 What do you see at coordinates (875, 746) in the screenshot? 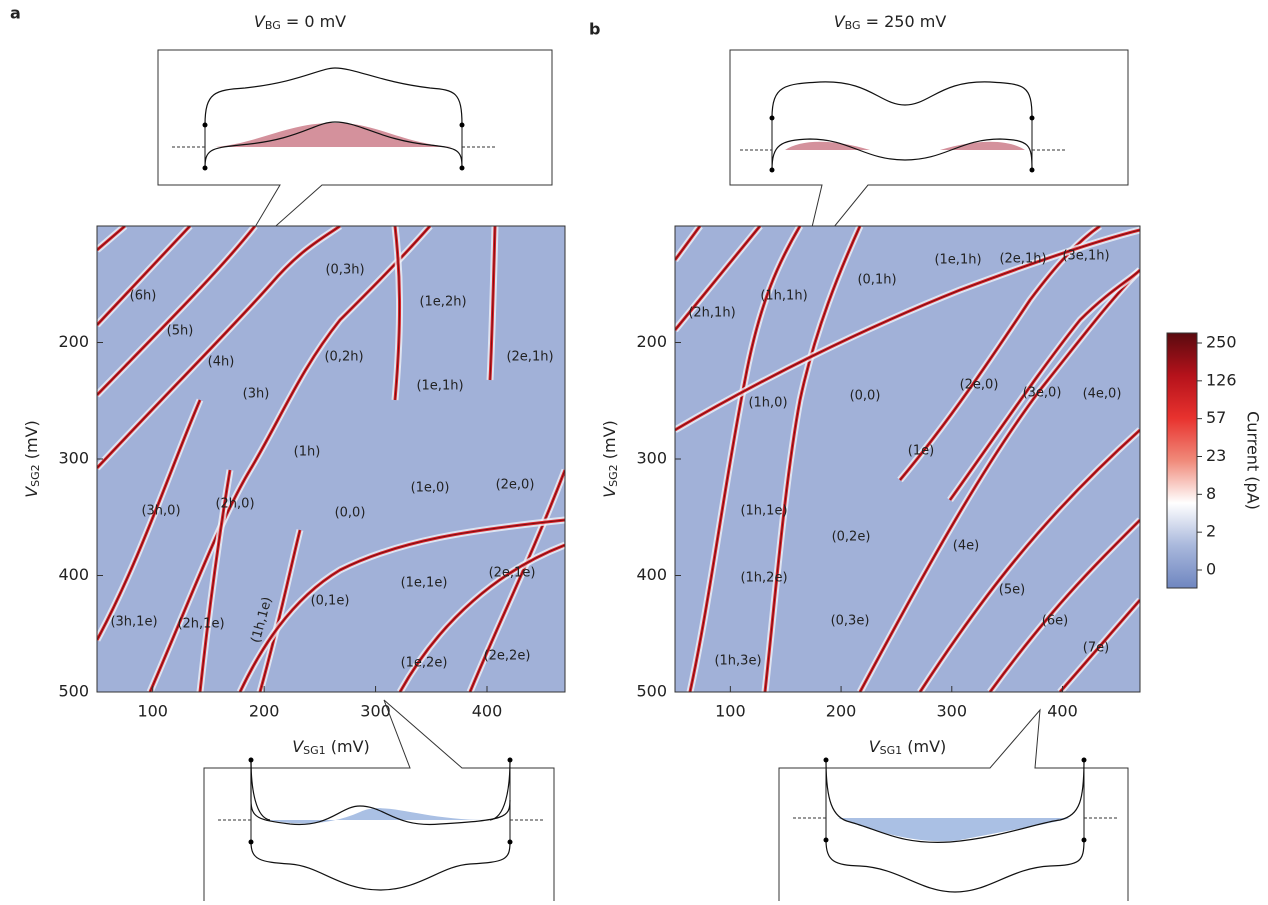
I see `x-axis-label-symbol: V` at bounding box center [875, 746].